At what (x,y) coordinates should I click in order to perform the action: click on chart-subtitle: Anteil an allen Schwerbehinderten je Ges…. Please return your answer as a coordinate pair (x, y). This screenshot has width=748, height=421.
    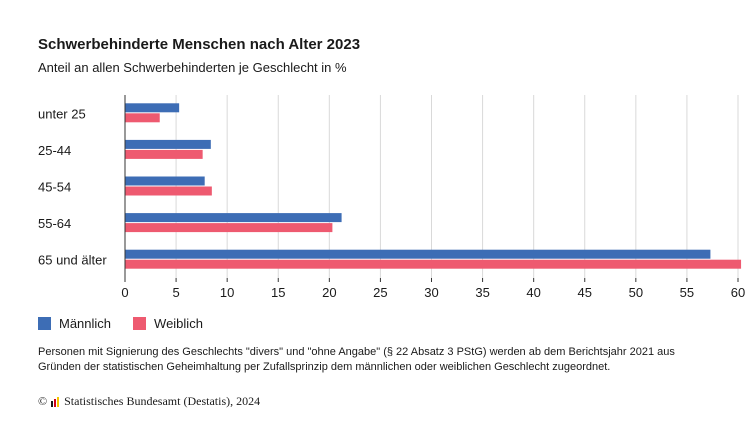
    Looking at the image, I should click on (192, 67).